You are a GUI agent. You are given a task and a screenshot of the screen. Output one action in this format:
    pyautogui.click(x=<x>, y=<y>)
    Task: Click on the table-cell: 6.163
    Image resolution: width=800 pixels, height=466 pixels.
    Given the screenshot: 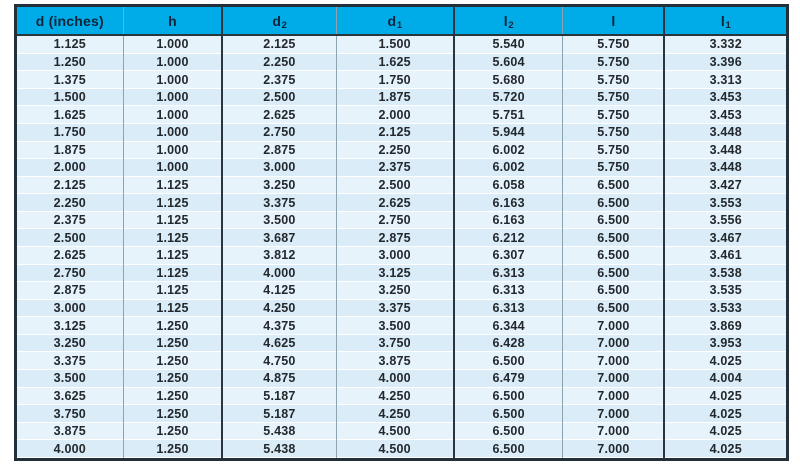 What is the action you would take?
    pyautogui.click(x=508, y=220)
    